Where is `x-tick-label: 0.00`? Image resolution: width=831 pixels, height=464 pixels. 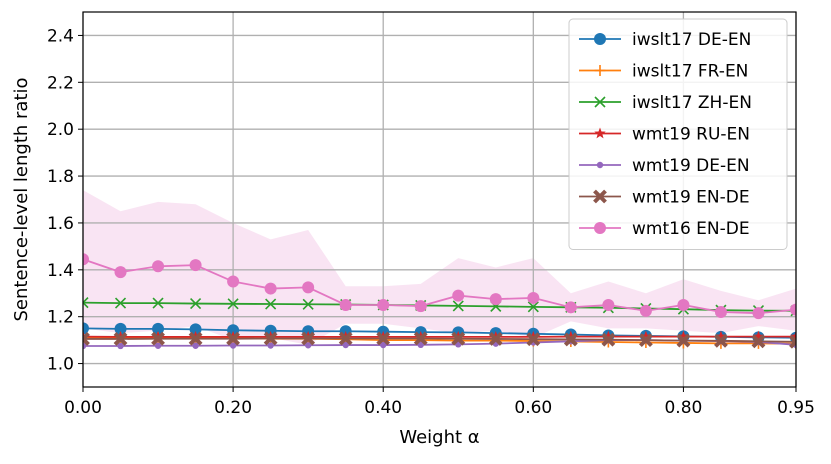
x-tick-label: 0.00 is located at coordinates (83, 408).